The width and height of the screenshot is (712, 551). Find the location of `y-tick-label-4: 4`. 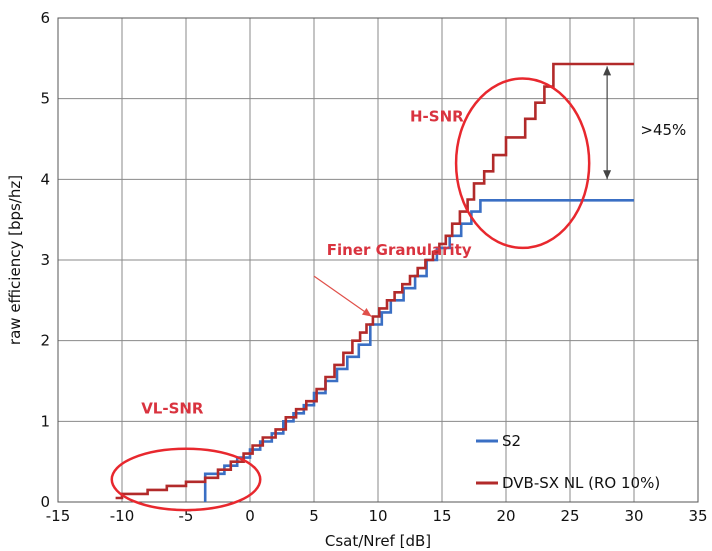

y-tick-label-4: 4 is located at coordinates (45, 179).